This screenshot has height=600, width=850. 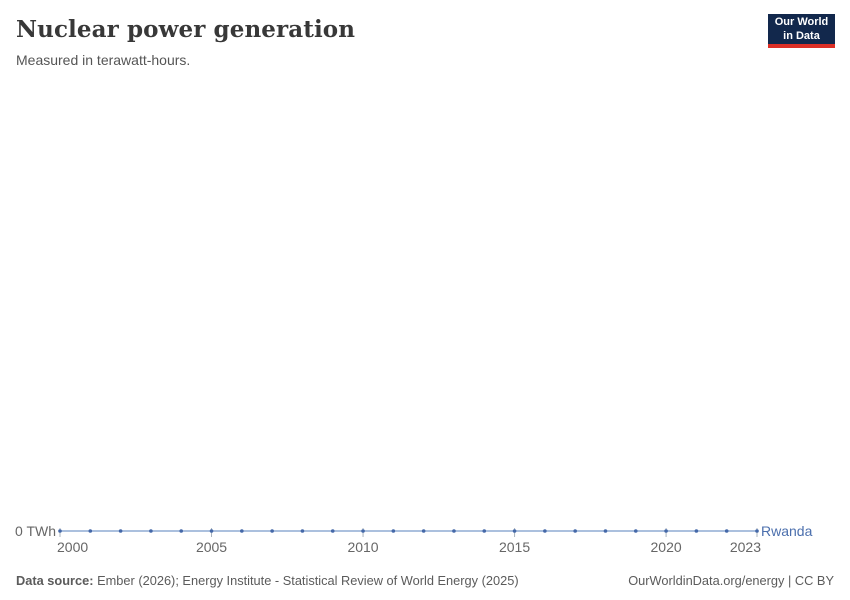 What do you see at coordinates (362, 547) in the screenshot?
I see `x-axis-tick-label: 2010` at bounding box center [362, 547].